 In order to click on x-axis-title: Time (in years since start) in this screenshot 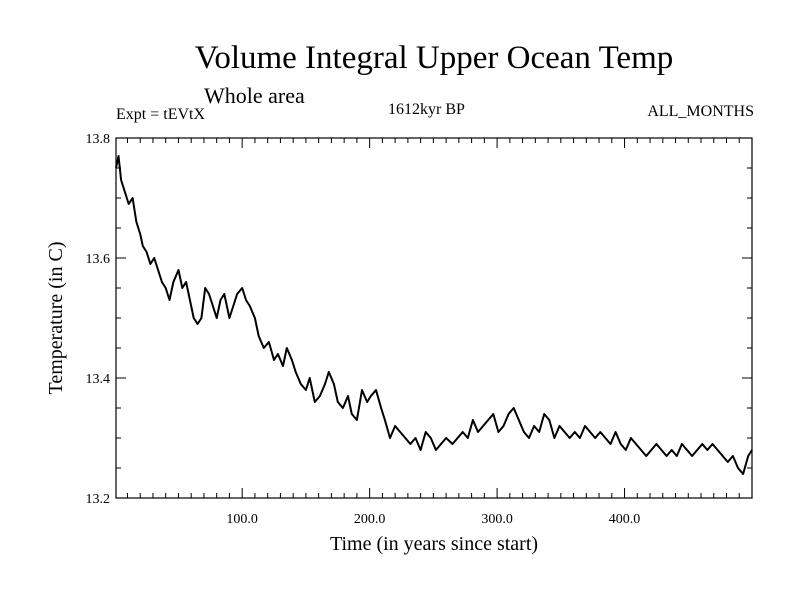, I will do `click(434, 544)`.